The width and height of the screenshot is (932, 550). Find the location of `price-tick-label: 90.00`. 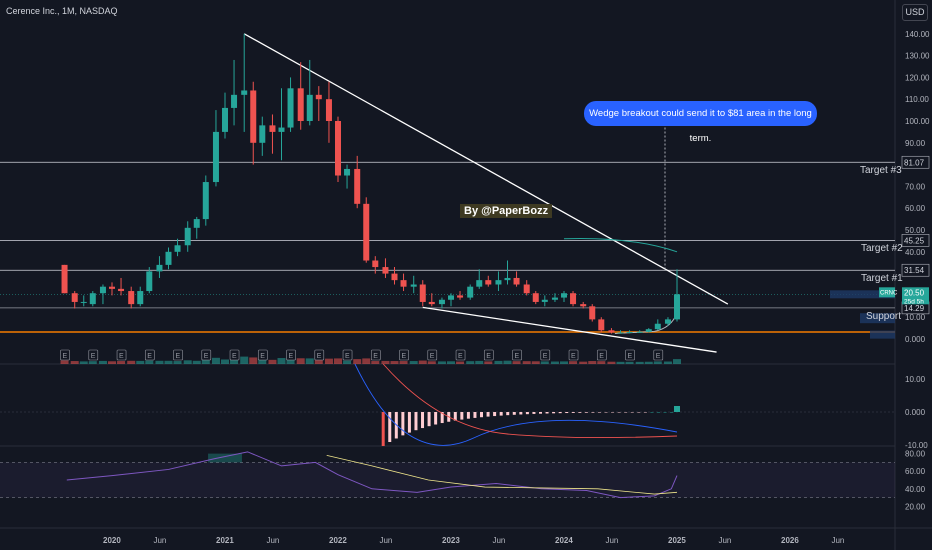

price-tick-label: 90.00 is located at coordinates (915, 143).